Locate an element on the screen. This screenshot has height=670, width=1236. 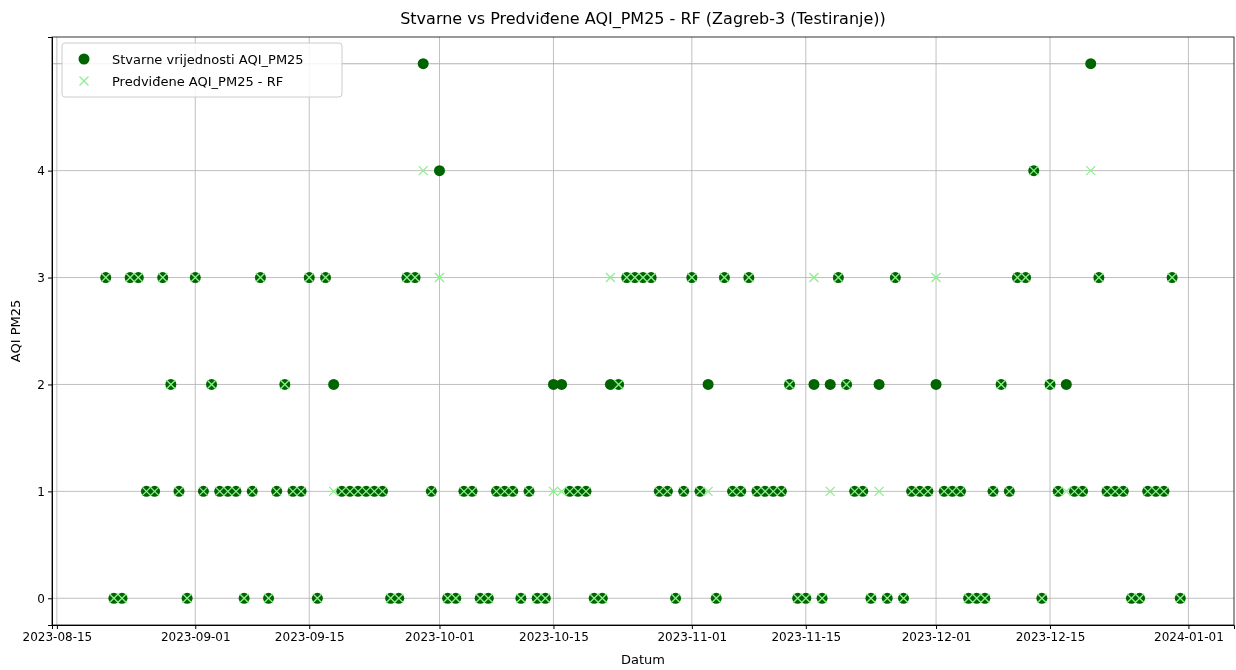
chart-title: Stvarne vs Predviđene AQI_PM25 - RF (Zagreb-3 (Testiranje)) is located at coordinates (643, 19).